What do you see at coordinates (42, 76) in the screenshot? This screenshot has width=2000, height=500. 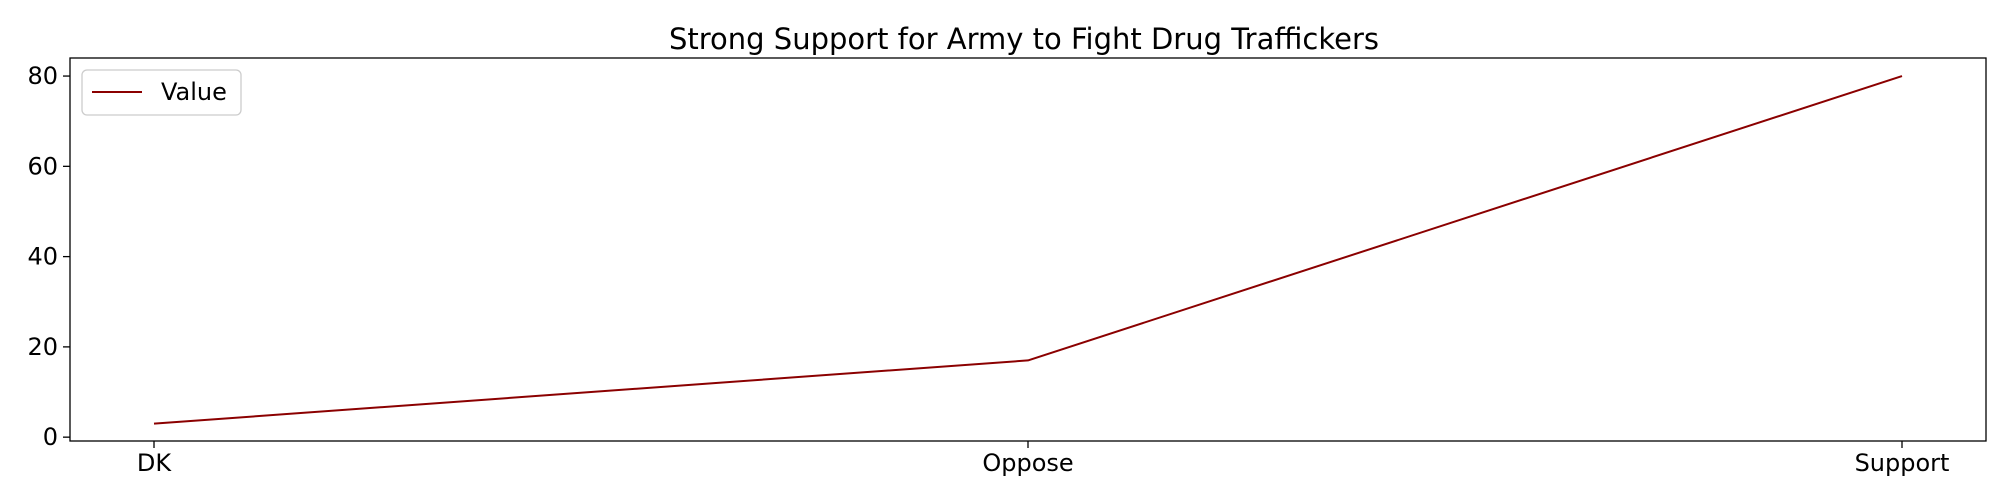 I see `y-tick-label: 80` at bounding box center [42, 76].